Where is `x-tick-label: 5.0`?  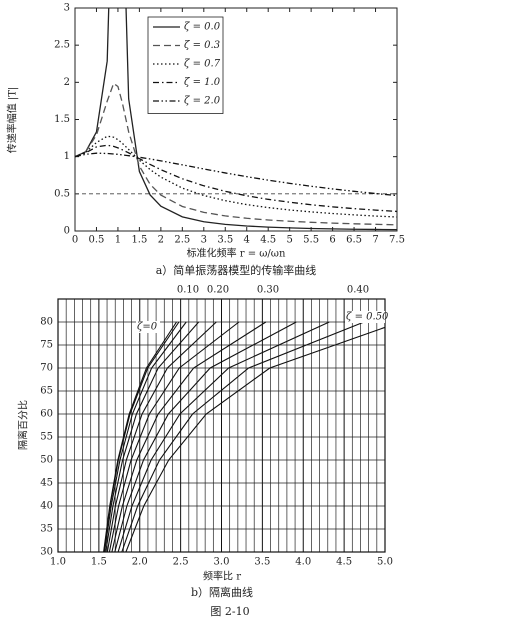 x-tick-label: 5.0 is located at coordinates (385, 562).